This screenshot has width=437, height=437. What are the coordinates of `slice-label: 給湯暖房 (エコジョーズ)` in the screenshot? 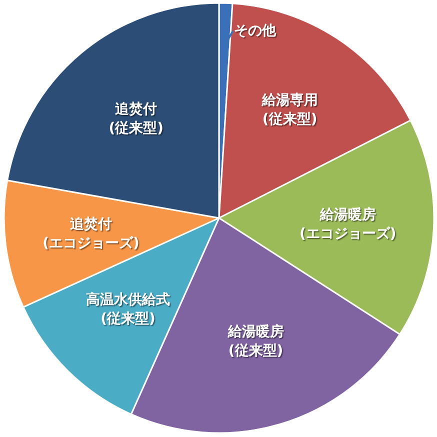 It's located at (347, 224).